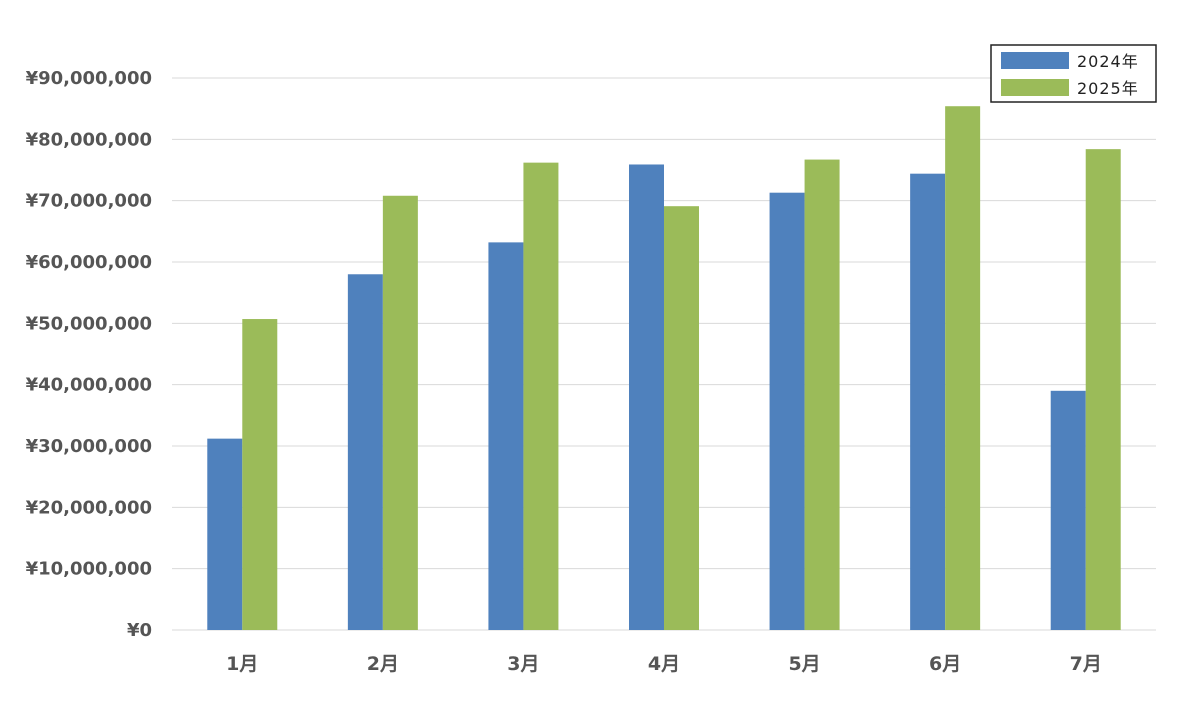 The image size is (1200, 720). I want to click on y-tick-label: ¥0, so click(139, 630).